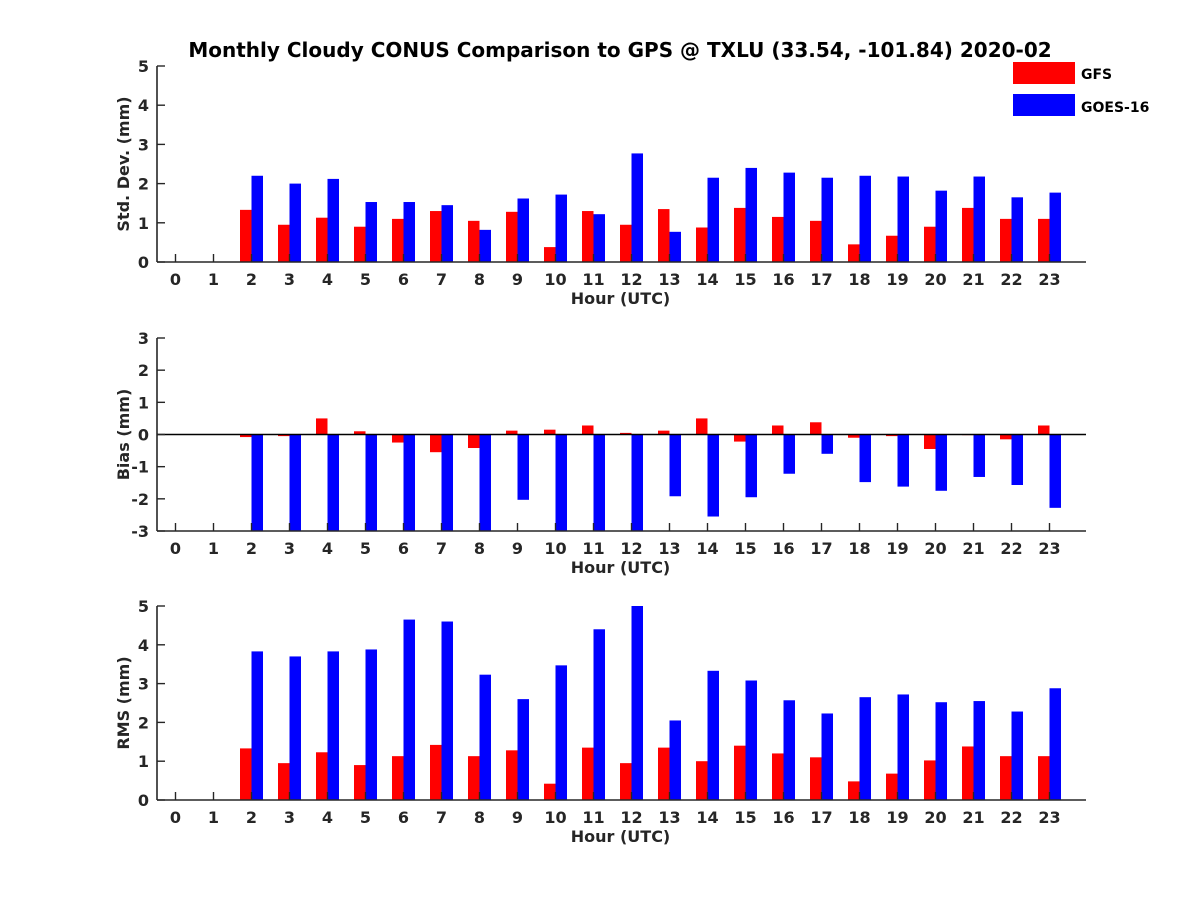 Image resolution: width=1200 pixels, height=900 pixels. Describe the element at coordinates (675, 465) in the screenshot. I see `bar-bias-goes16-h13` at that location.